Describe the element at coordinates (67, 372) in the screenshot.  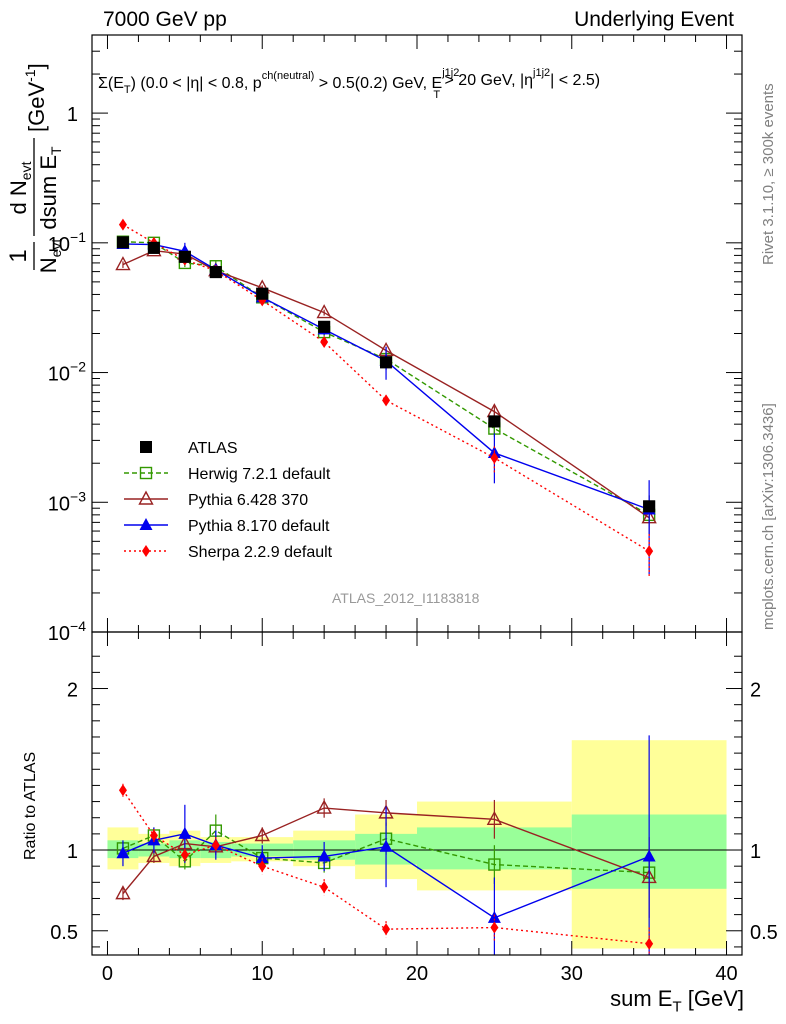
I see `y-tick-label: 10⁻²` at that location.